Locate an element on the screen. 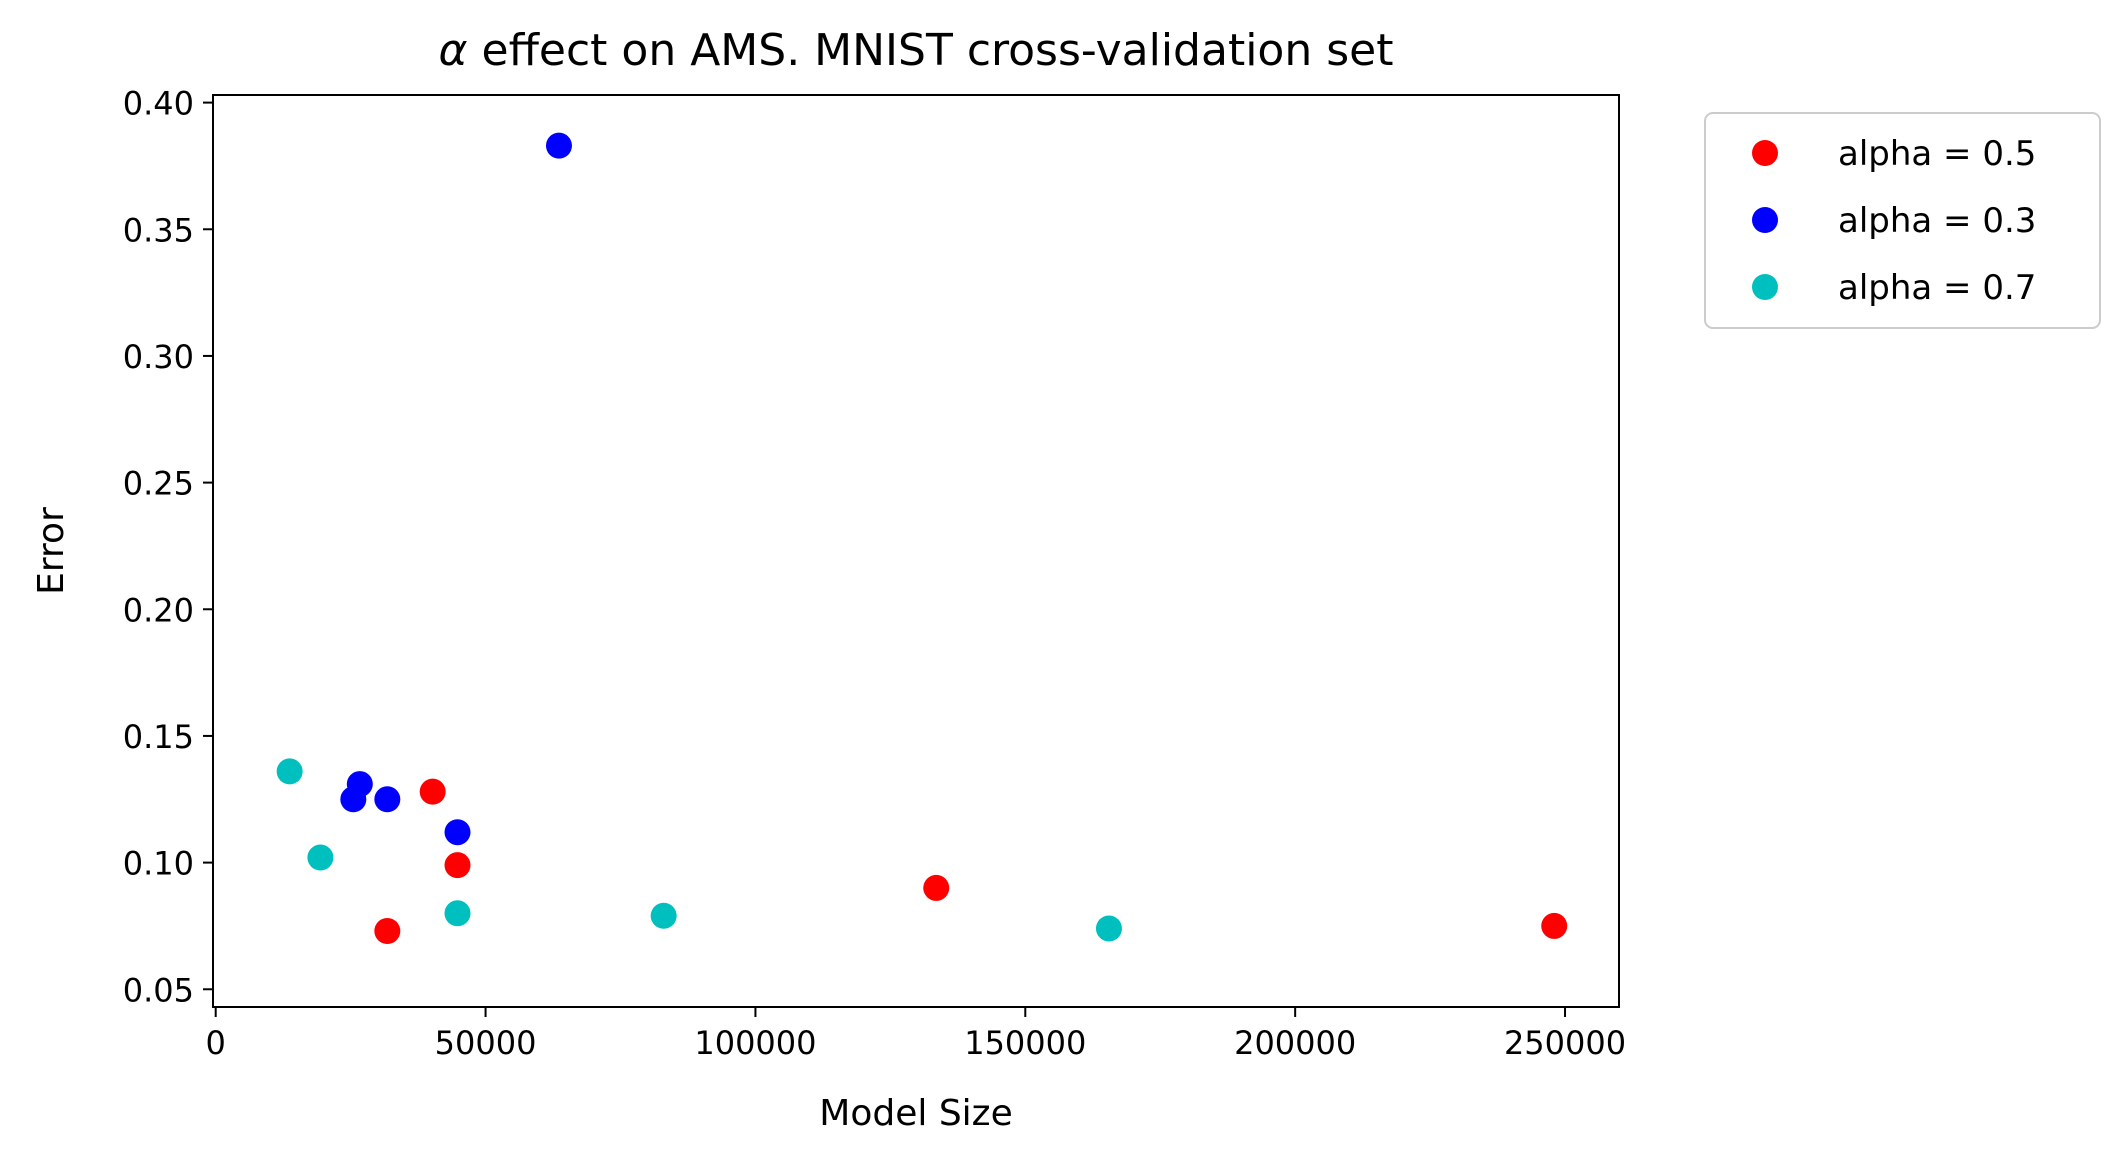 The width and height of the screenshot is (2117, 1158). title-alpha-symbol: α is located at coordinates (453, 50).